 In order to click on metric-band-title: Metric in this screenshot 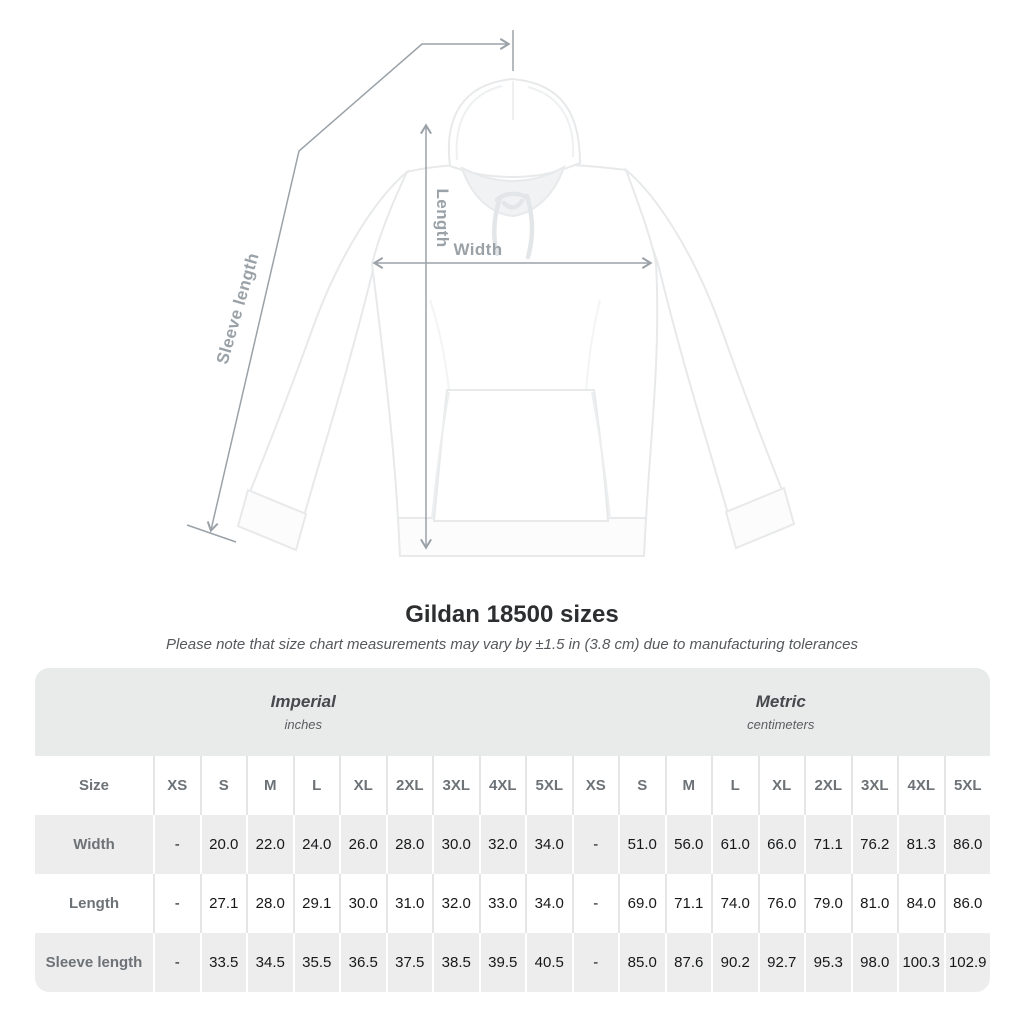, I will do `click(780, 701)`.